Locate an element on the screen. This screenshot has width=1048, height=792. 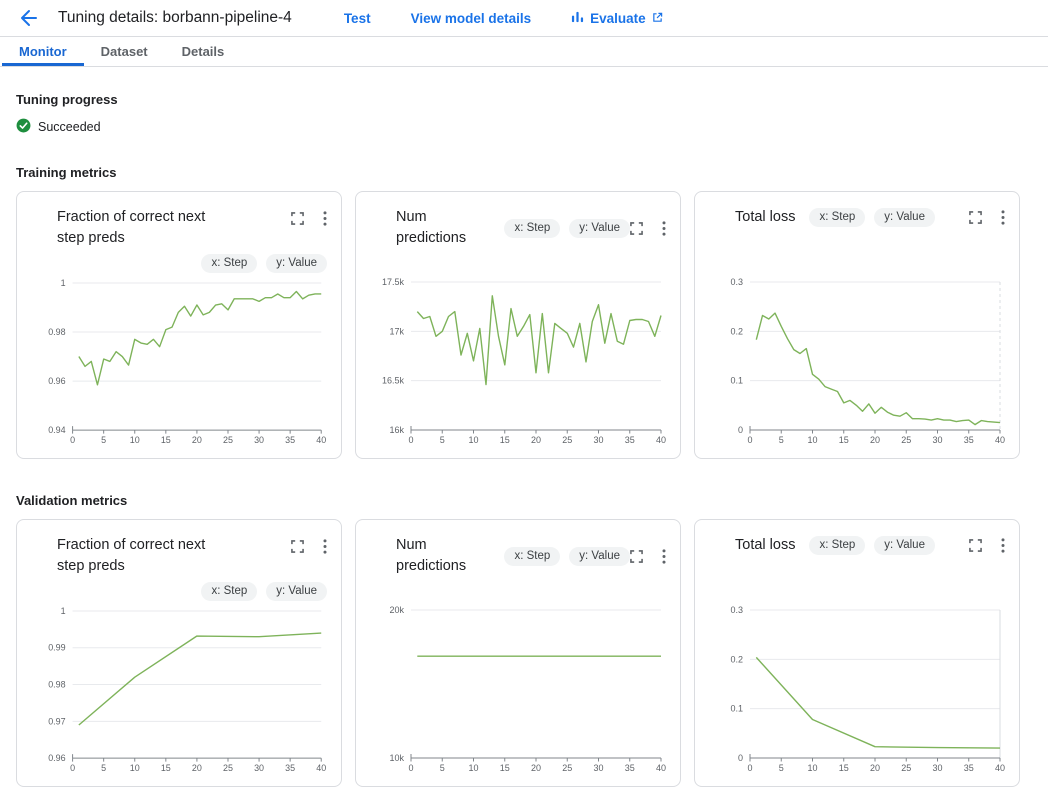
evaluate-button: Evaluate is located at coordinates (617, 18).